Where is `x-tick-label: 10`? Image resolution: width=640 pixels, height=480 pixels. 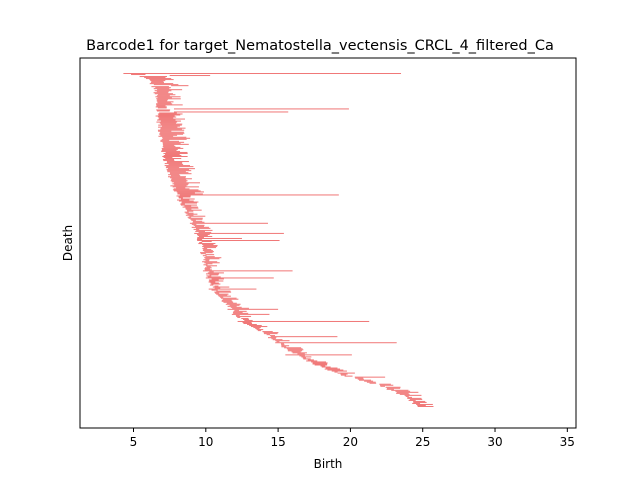
x-tick-label: 10 is located at coordinates (205, 442).